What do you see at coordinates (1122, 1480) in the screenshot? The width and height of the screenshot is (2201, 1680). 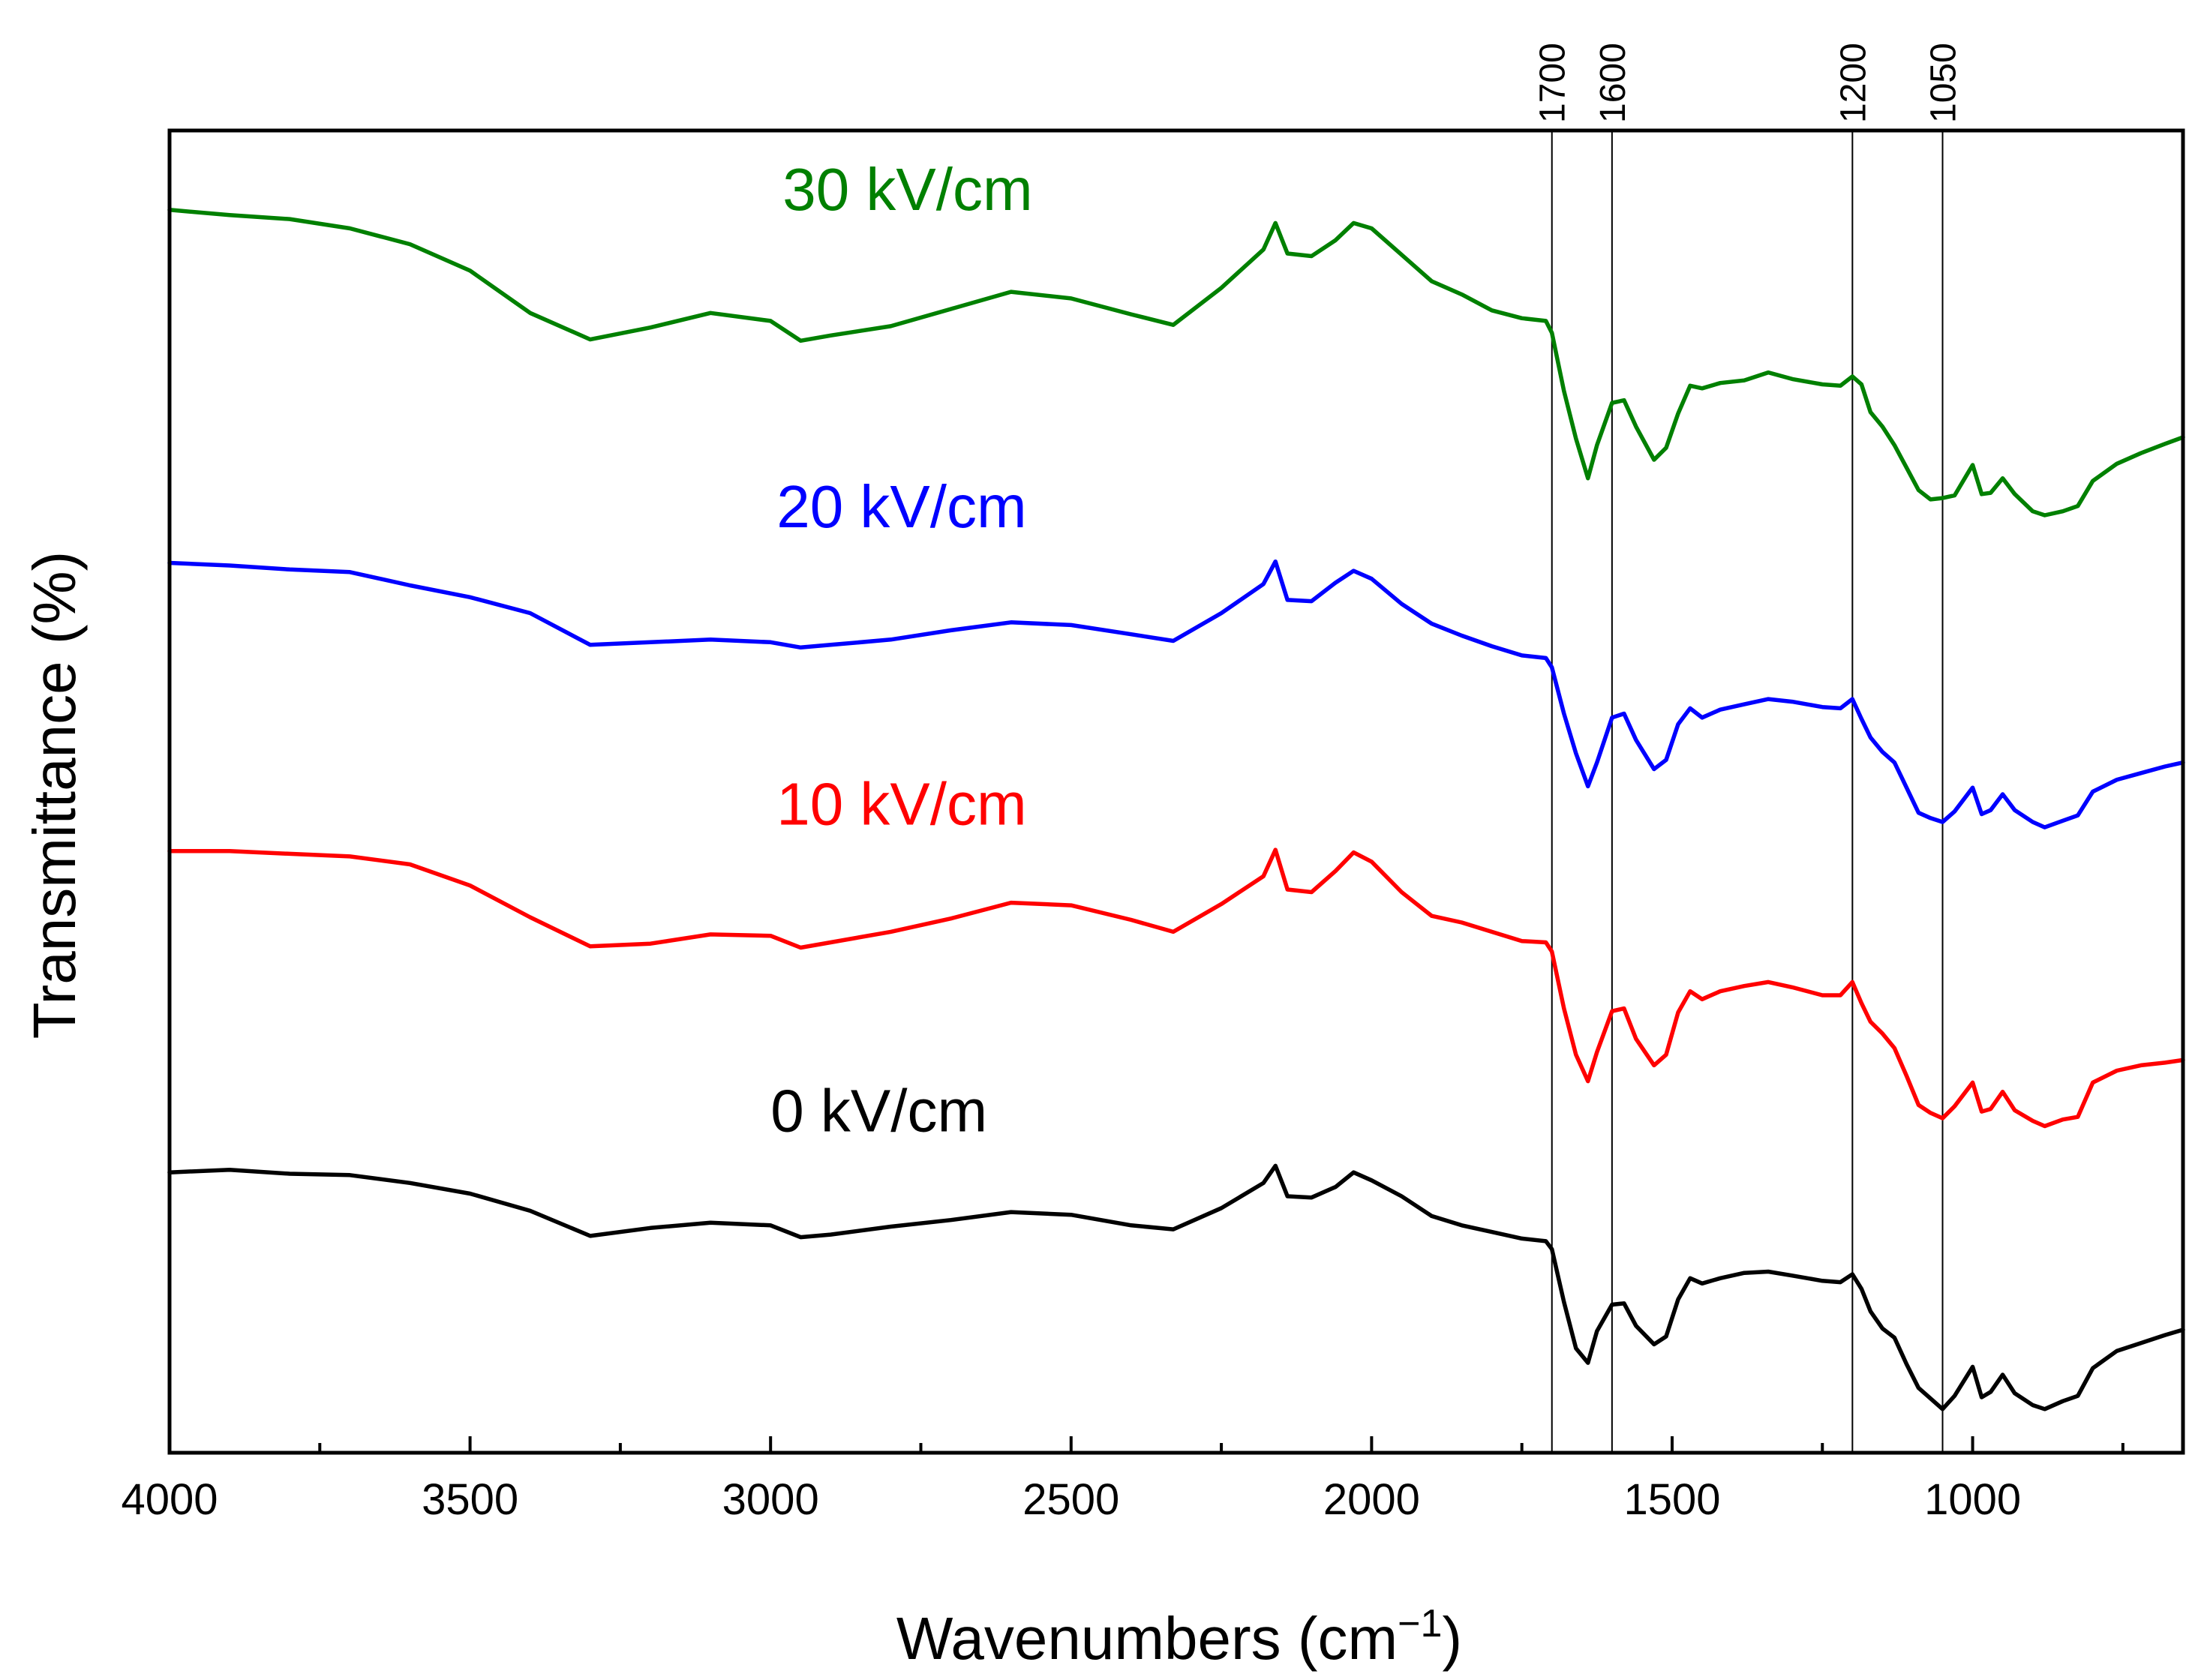 I see `x-axis-ticks: 4000 3500 3000 2500 2000 1500 1000` at bounding box center [1122, 1480].